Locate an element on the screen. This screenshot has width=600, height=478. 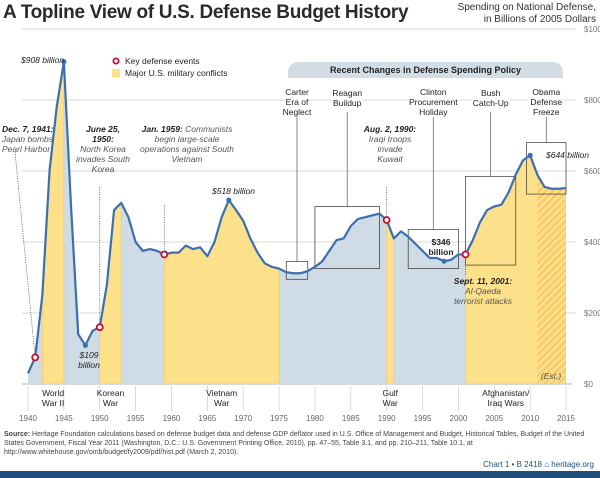
x-tick-label: 1940 is located at coordinates (28, 418).